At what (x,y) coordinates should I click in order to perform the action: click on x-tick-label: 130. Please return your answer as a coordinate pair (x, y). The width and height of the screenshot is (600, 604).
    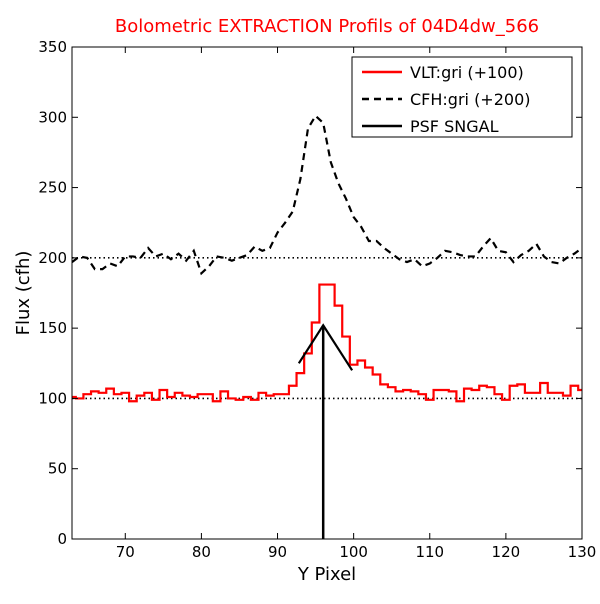
    Looking at the image, I should click on (582, 552).